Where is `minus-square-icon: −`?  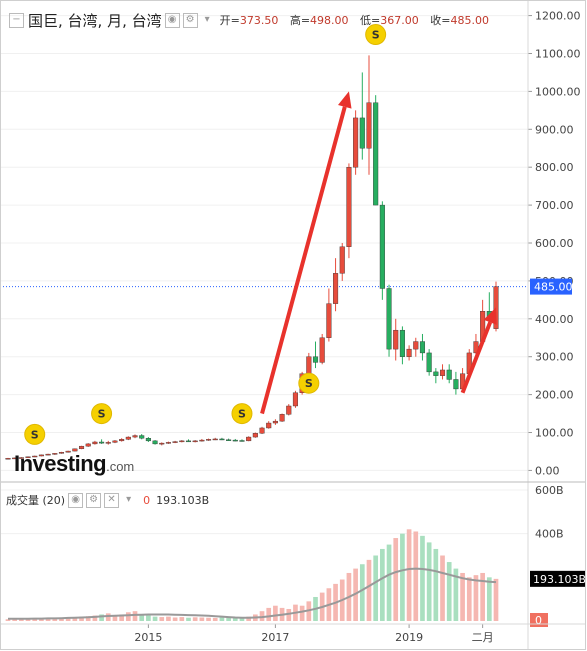
minus-square-icon: − is located at coordinates (16, 20).